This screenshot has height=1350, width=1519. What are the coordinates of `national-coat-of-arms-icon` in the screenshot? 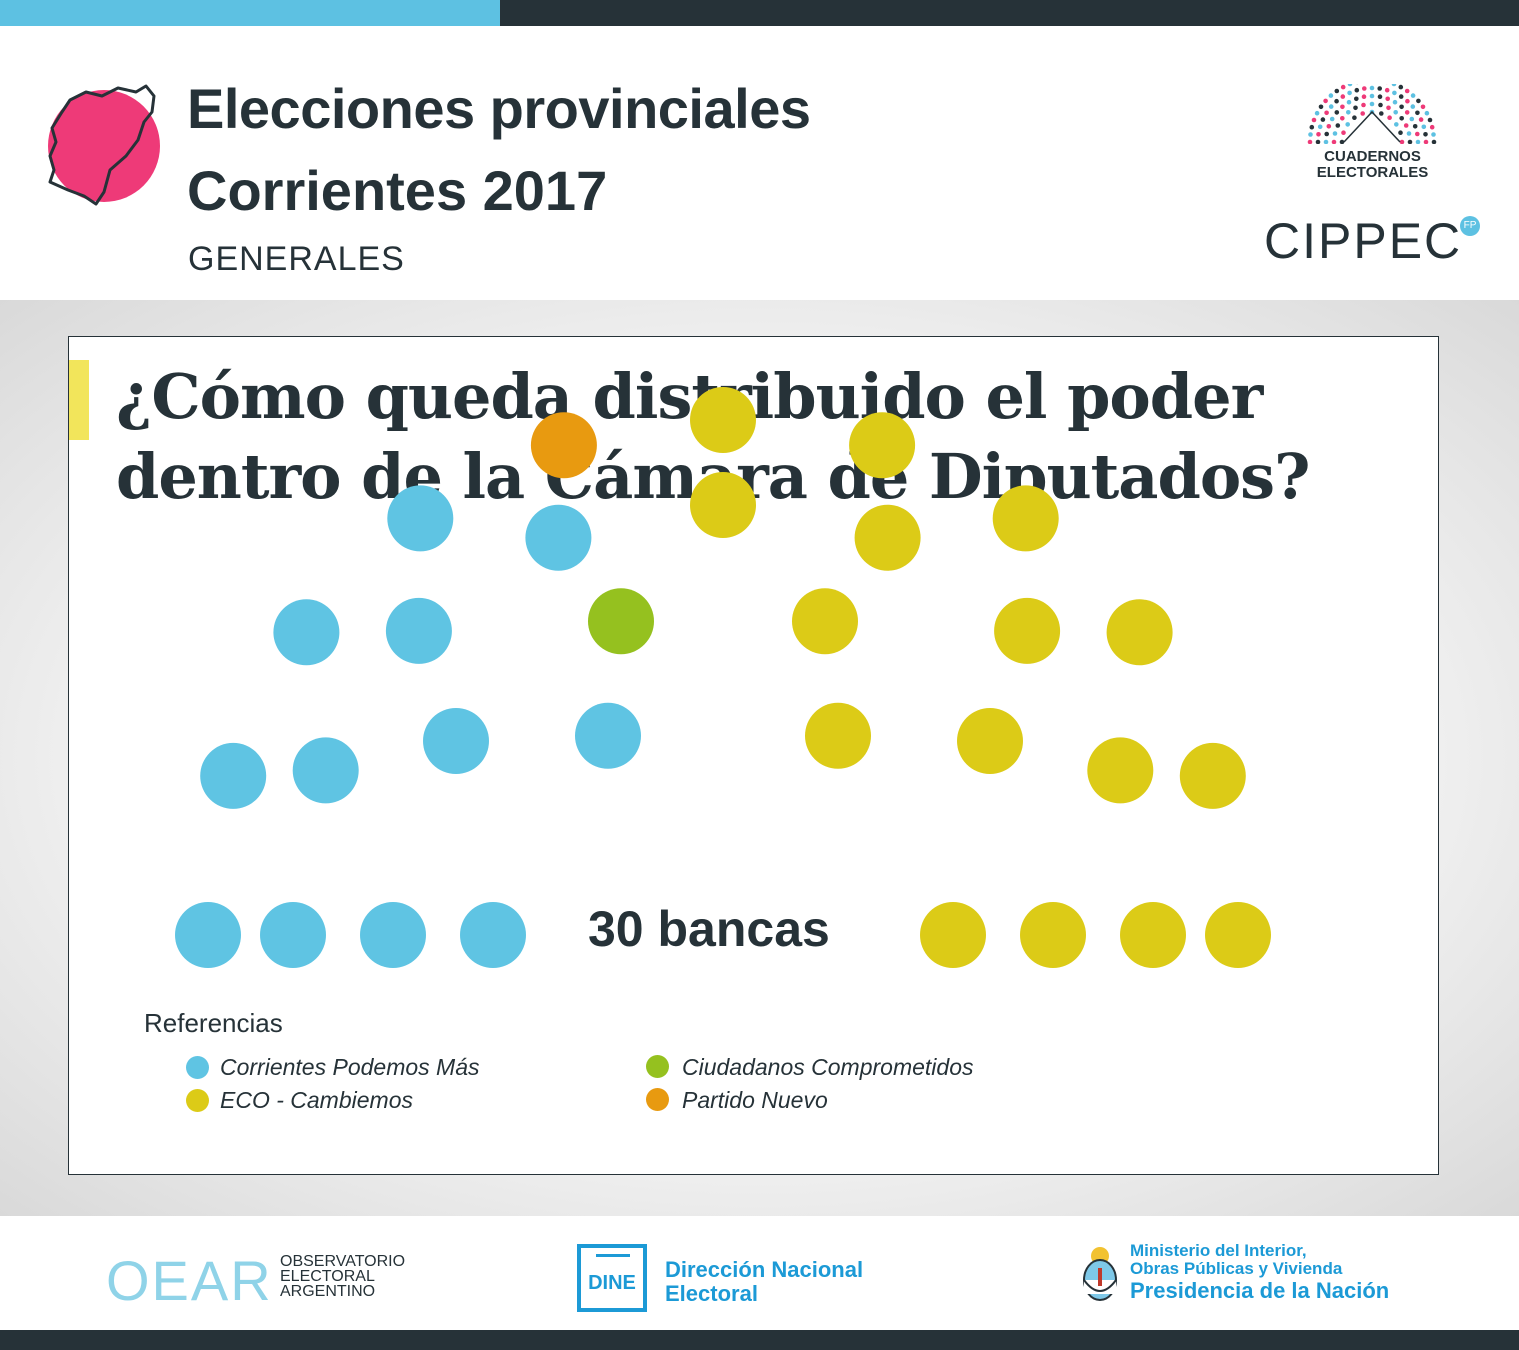 It's located at (1100, 1274).